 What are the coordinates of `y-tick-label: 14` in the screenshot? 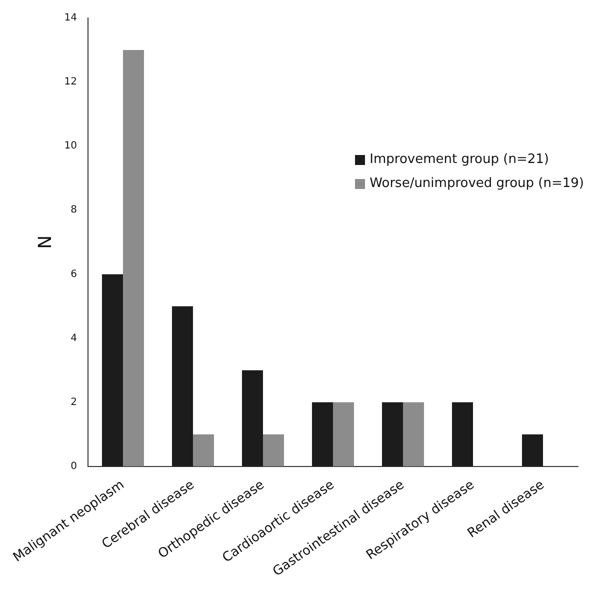 It's located at (70, 18).